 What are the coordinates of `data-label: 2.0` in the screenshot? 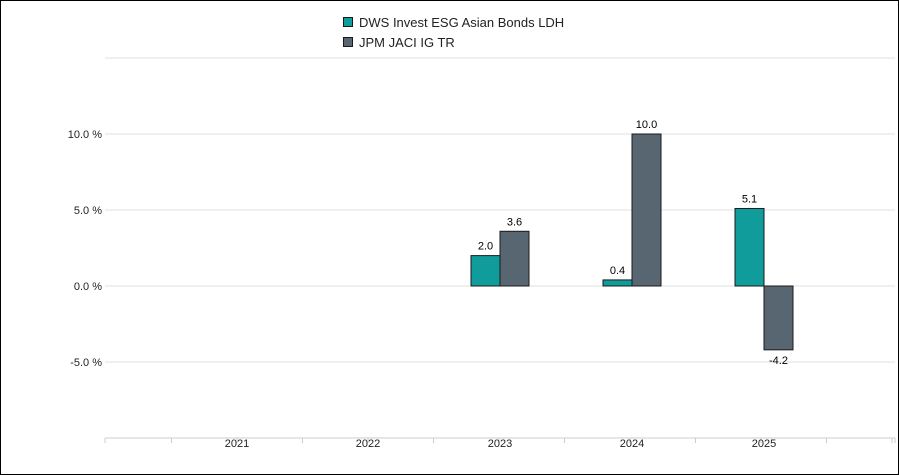 It's located at (485, 247).